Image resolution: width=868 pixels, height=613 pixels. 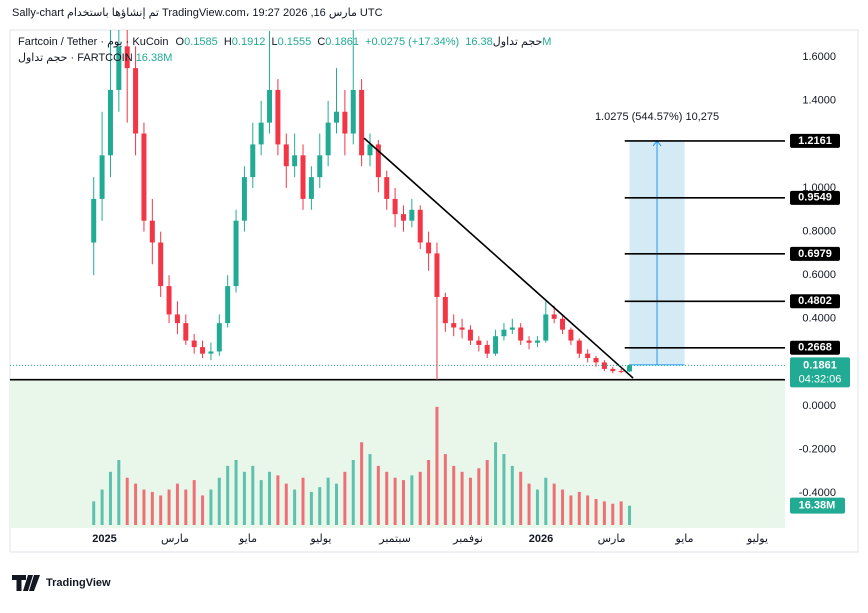 I want to click on brand: TradingView, so click(x=78, y=583).